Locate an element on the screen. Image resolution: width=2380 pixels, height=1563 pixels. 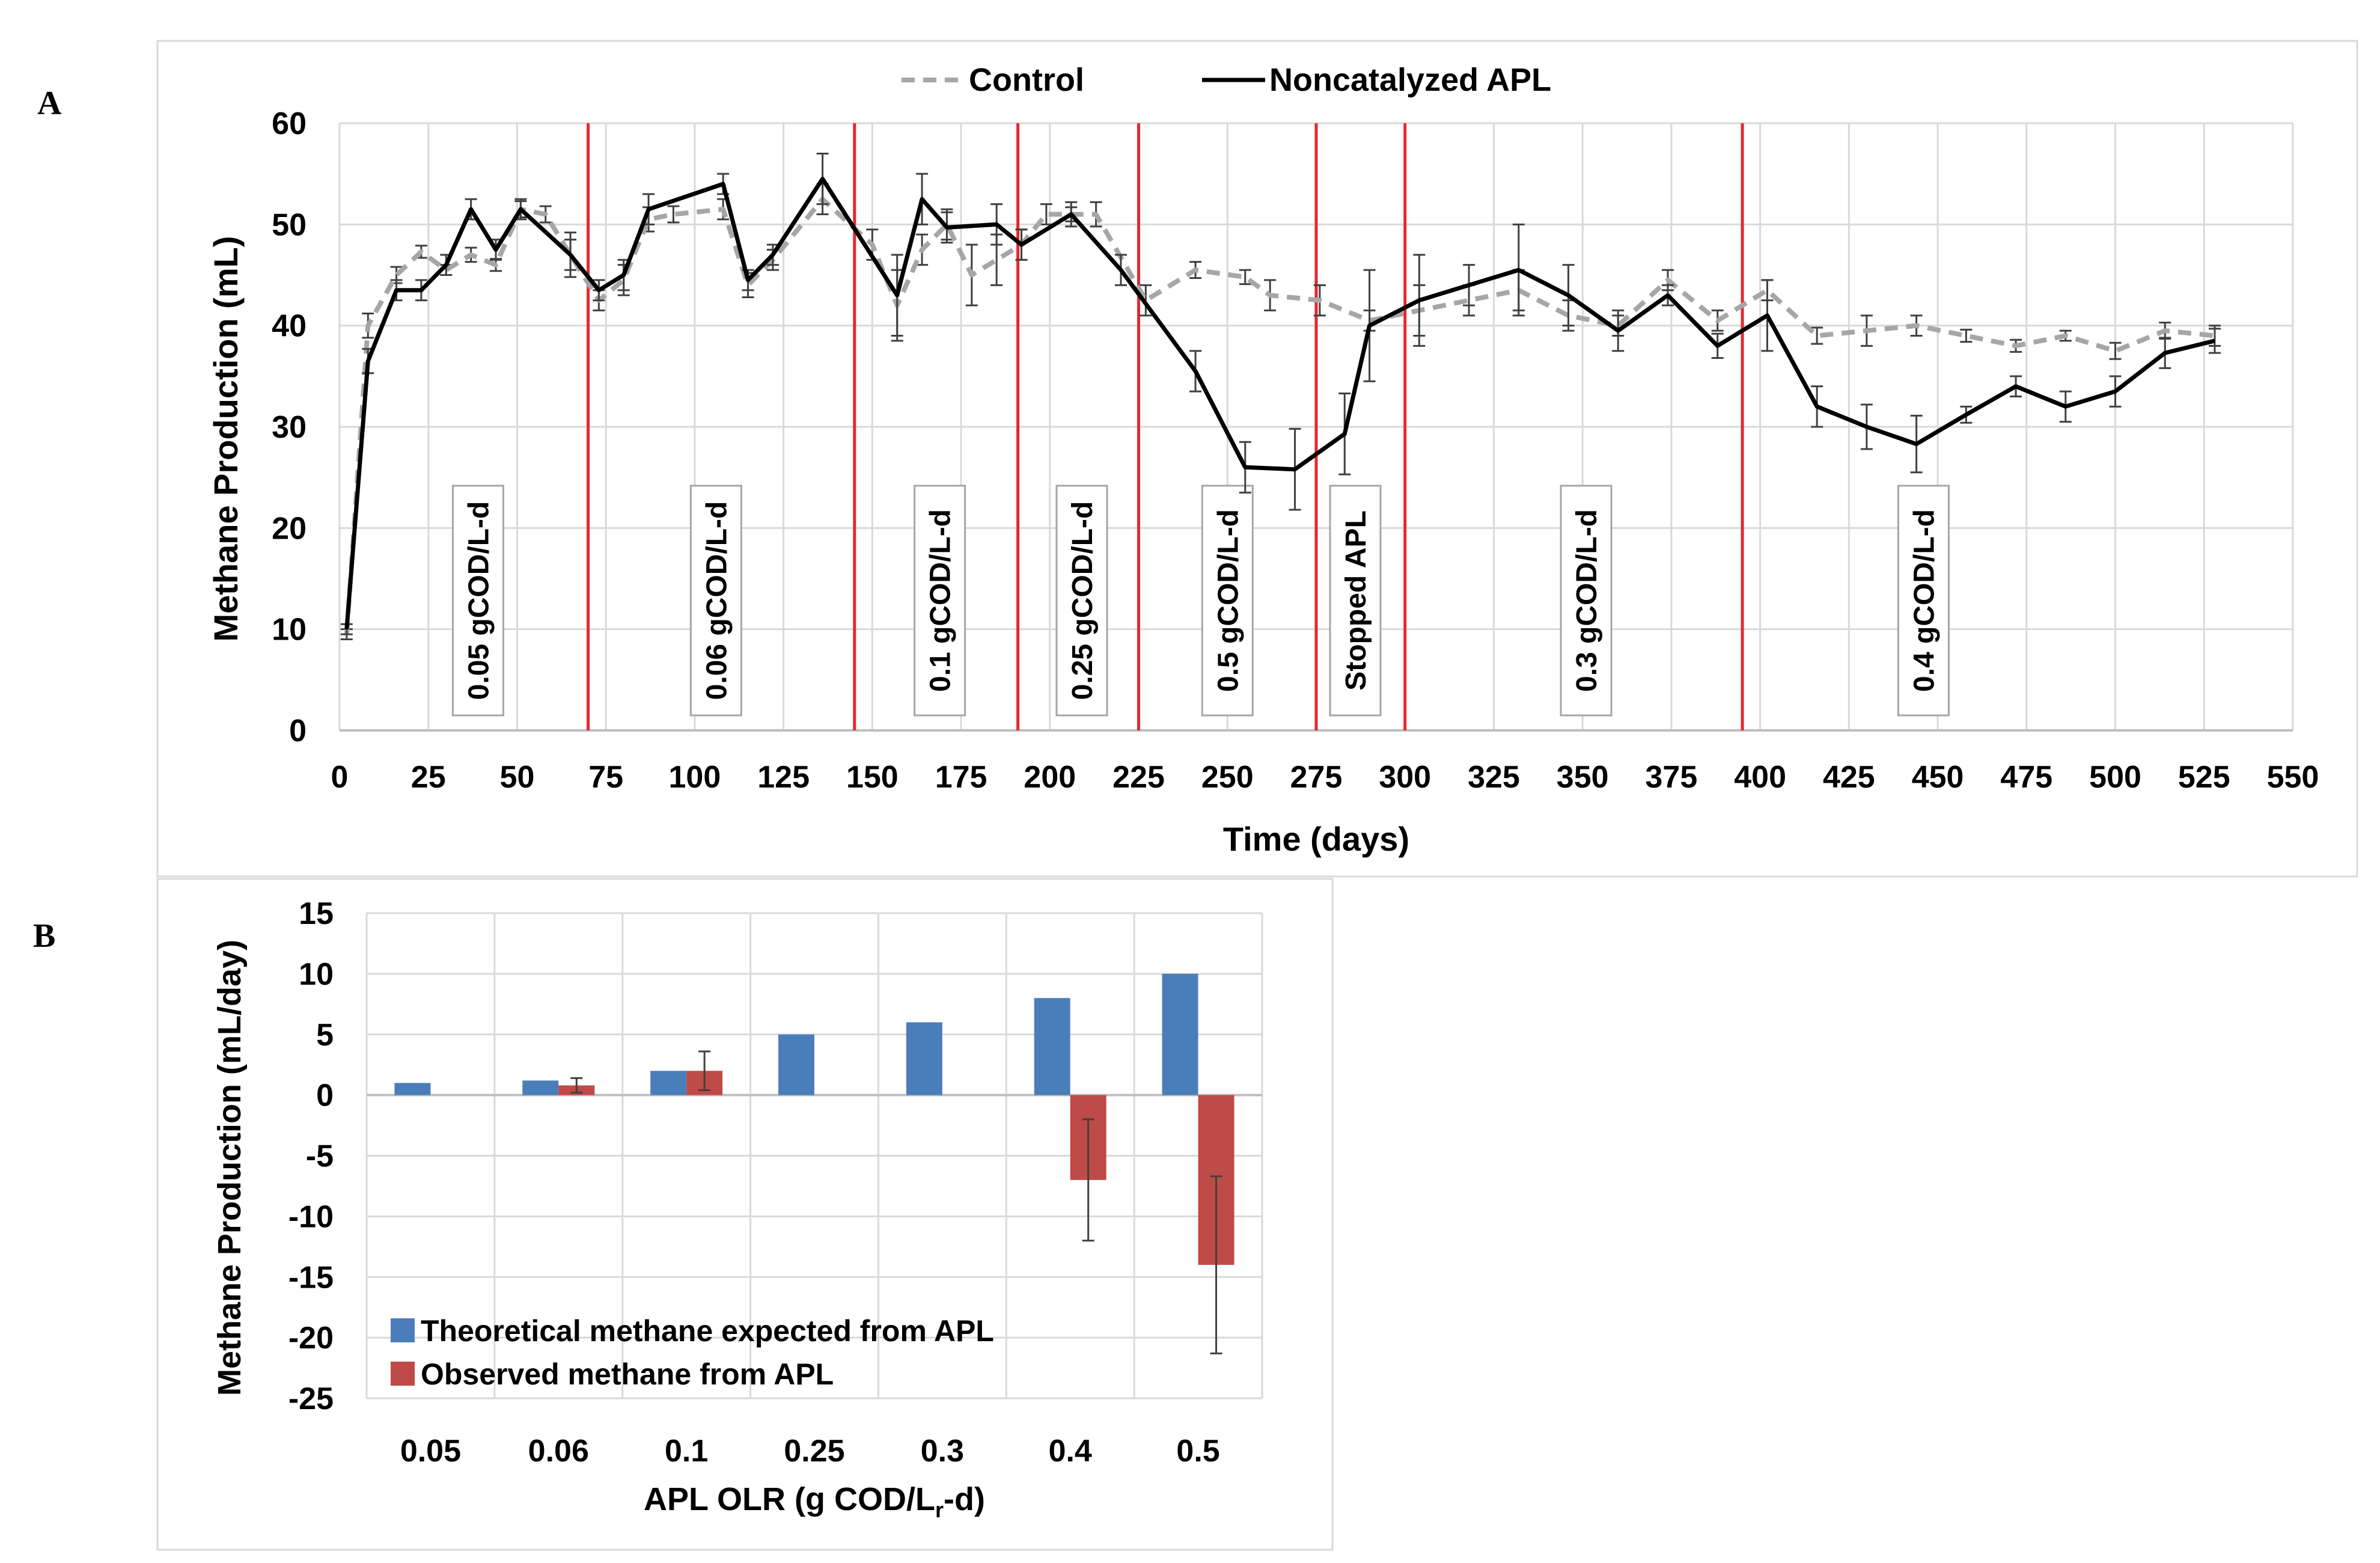
x-axis-title-tail: -d) is located at coordinates (964, 1499).